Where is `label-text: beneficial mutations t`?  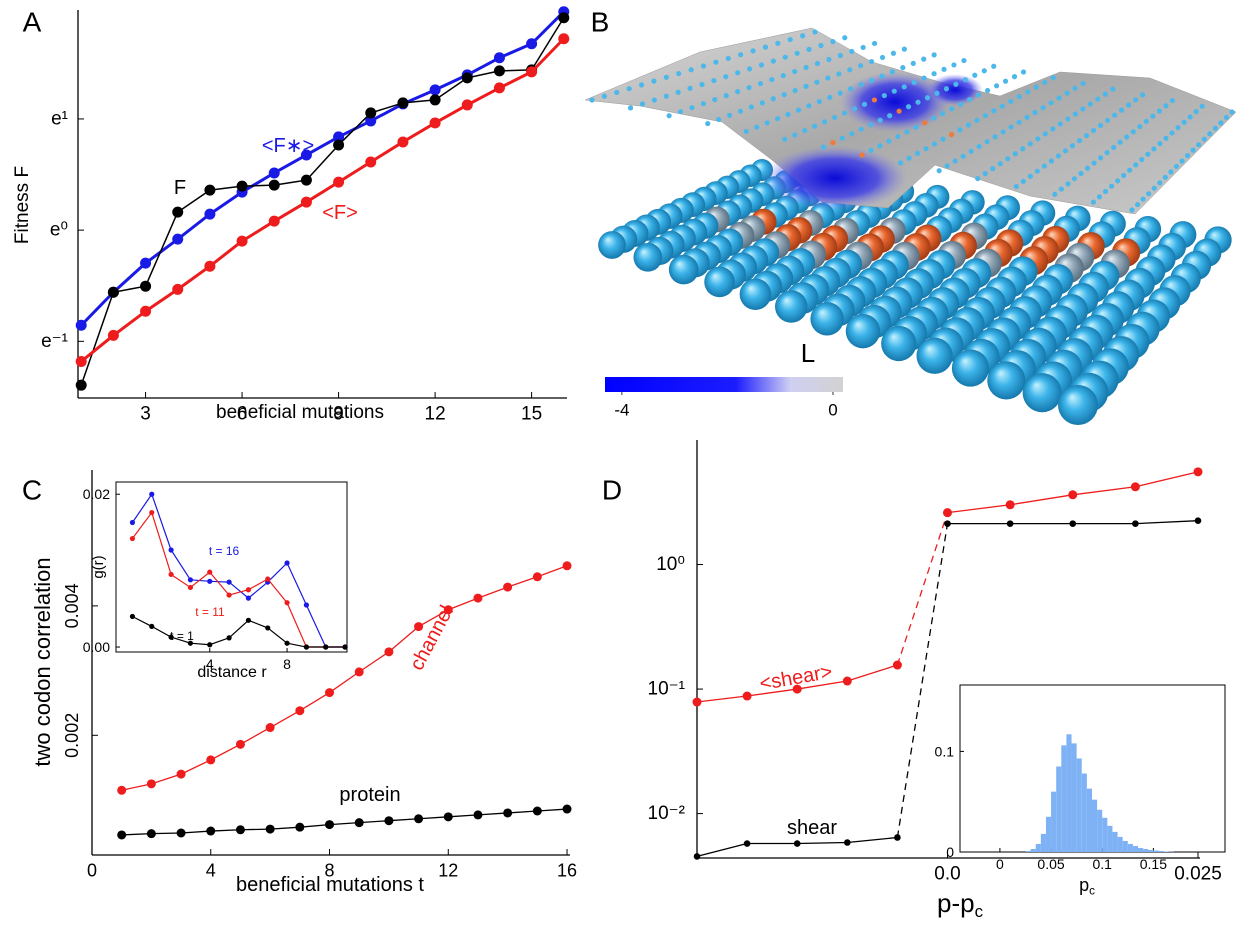
label-text: beneficial mutations t is located at coordinates (330, 885).